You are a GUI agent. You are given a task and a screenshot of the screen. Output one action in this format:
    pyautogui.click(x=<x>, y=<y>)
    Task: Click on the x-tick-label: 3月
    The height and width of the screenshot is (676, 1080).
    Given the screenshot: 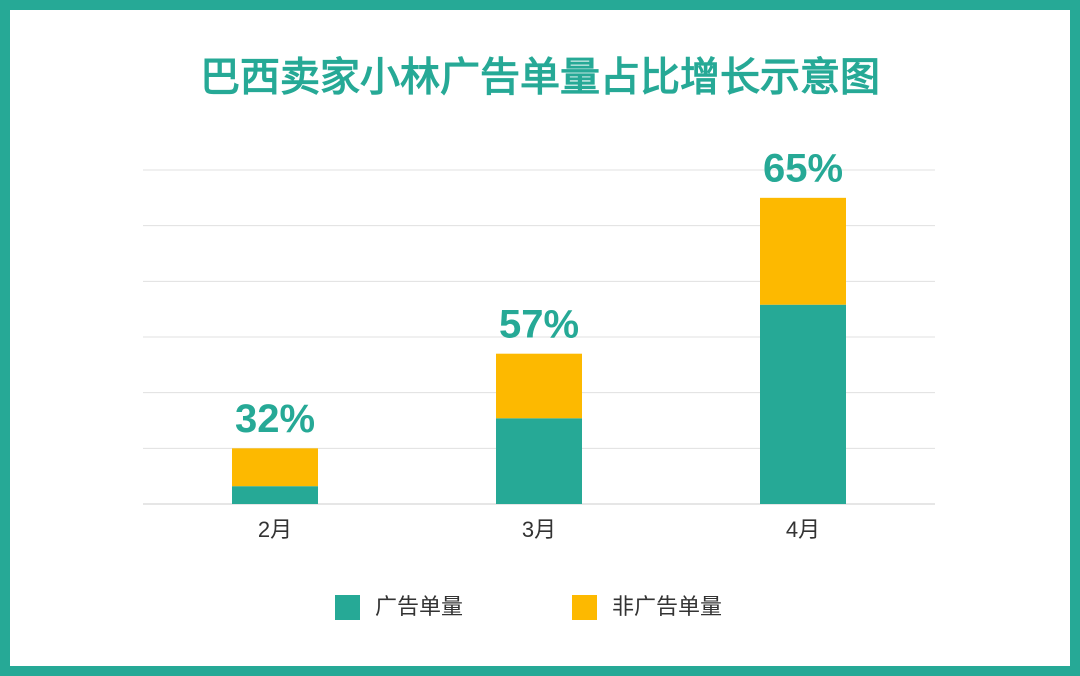 What is the action you would take?
    pyautogui.click(x=539, y=529)
    